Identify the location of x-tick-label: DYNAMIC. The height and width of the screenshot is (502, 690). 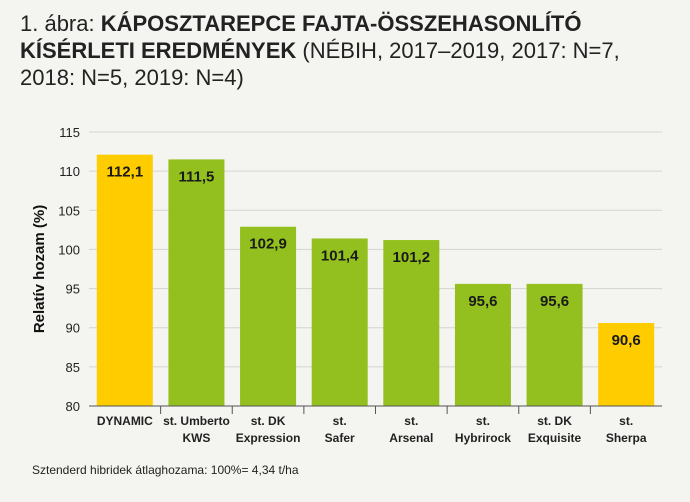
(125, 421).